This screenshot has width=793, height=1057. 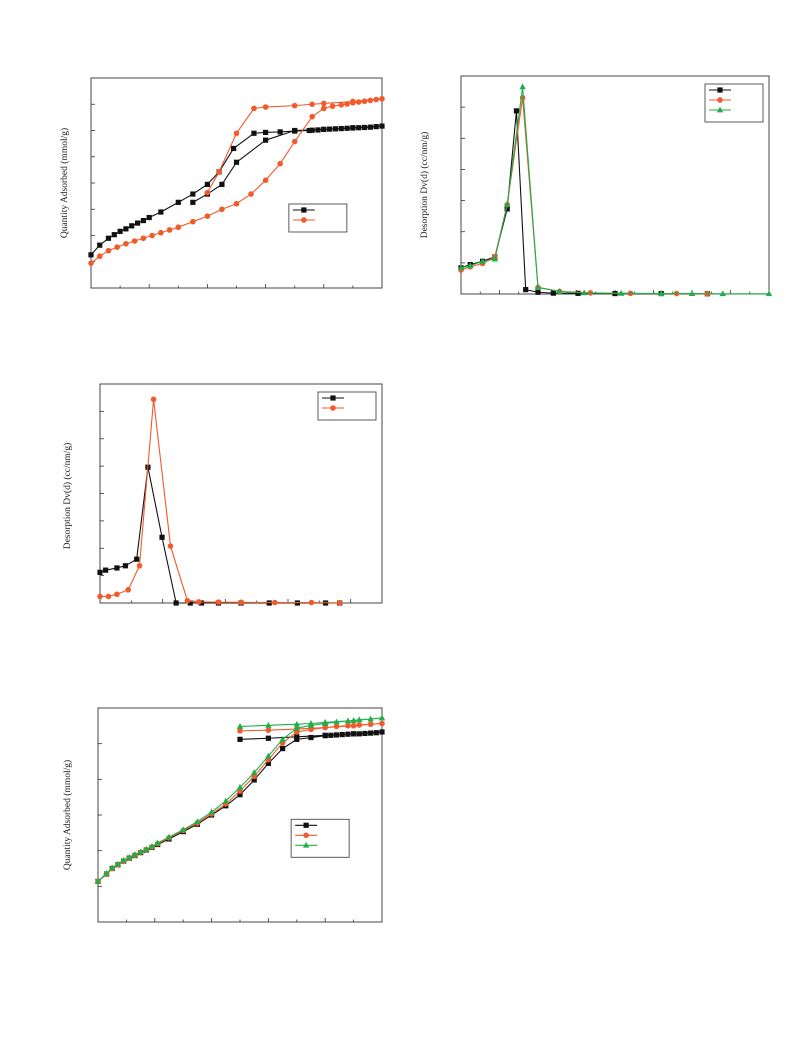 What do you see at coordinates (236, 190) in the screenshot?
I see `series-1-line` at bounding box center [236, 190].